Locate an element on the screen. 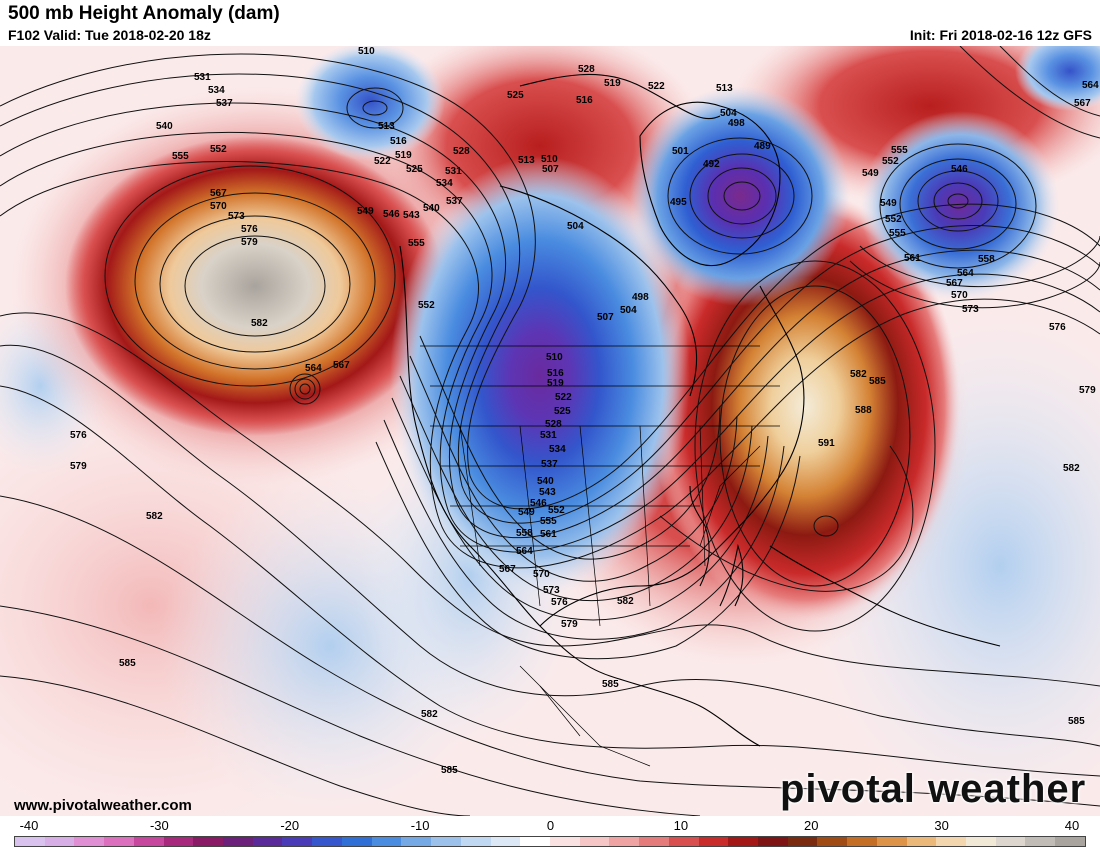 The image size is (1100, 850). colorbar-tick: 20 is located at coordinates (811, 825).